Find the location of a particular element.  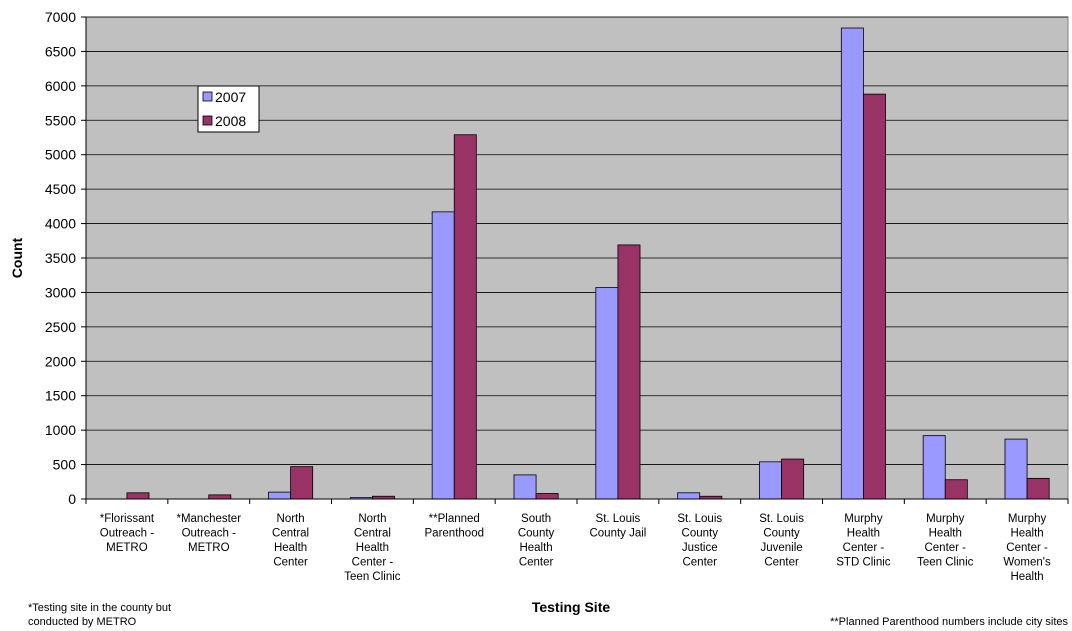

x-category-label-line: Parenthood is located at coordinates (454, 534).